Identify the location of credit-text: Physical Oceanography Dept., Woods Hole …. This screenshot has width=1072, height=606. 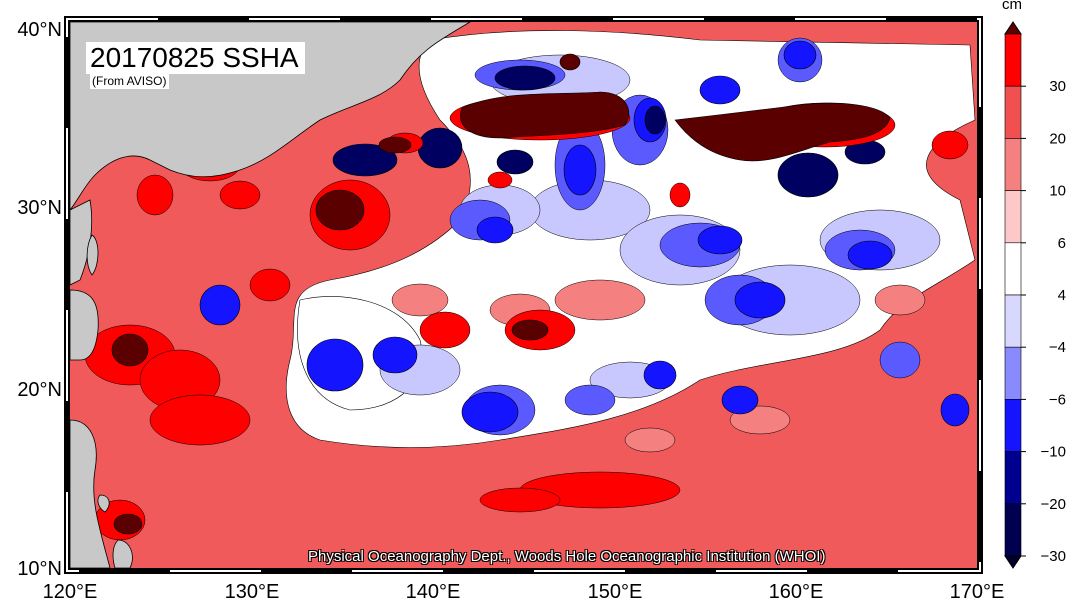
(567, 556).